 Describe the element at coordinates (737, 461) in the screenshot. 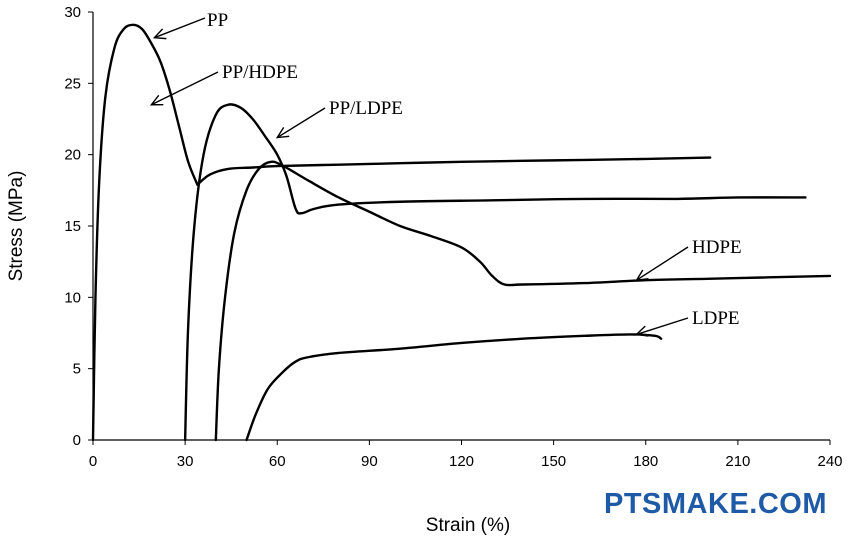

I see `x-tick-label: 210` at that location.